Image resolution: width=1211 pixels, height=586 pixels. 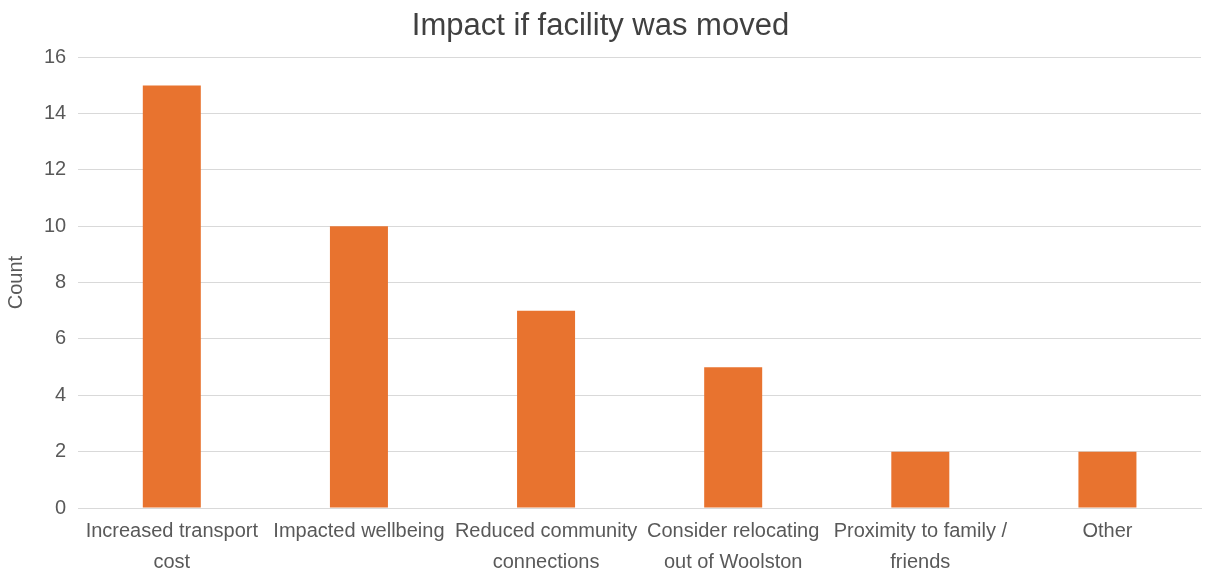 What do you see at coordinates (61, 506) in the screenshot?
I see `y-tick-label: 0` at bounding box center [61, 506].